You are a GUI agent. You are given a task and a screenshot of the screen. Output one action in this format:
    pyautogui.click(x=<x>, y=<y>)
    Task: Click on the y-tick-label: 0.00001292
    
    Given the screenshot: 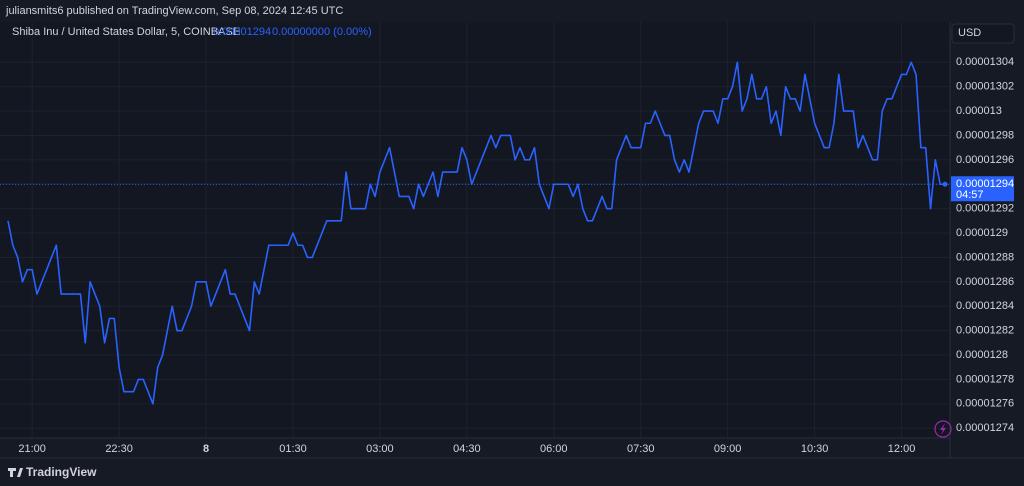 What is the action you would take?
    pyautogui.click(x=985, y=209)
    